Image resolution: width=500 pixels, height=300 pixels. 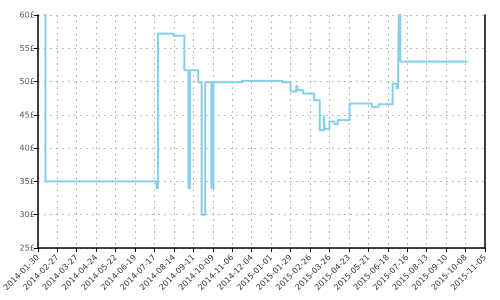 What do you see at coordinates (27, 181) in the screenshot?
I see `y-tick-label: 35£` at bounding box center [27, 181].